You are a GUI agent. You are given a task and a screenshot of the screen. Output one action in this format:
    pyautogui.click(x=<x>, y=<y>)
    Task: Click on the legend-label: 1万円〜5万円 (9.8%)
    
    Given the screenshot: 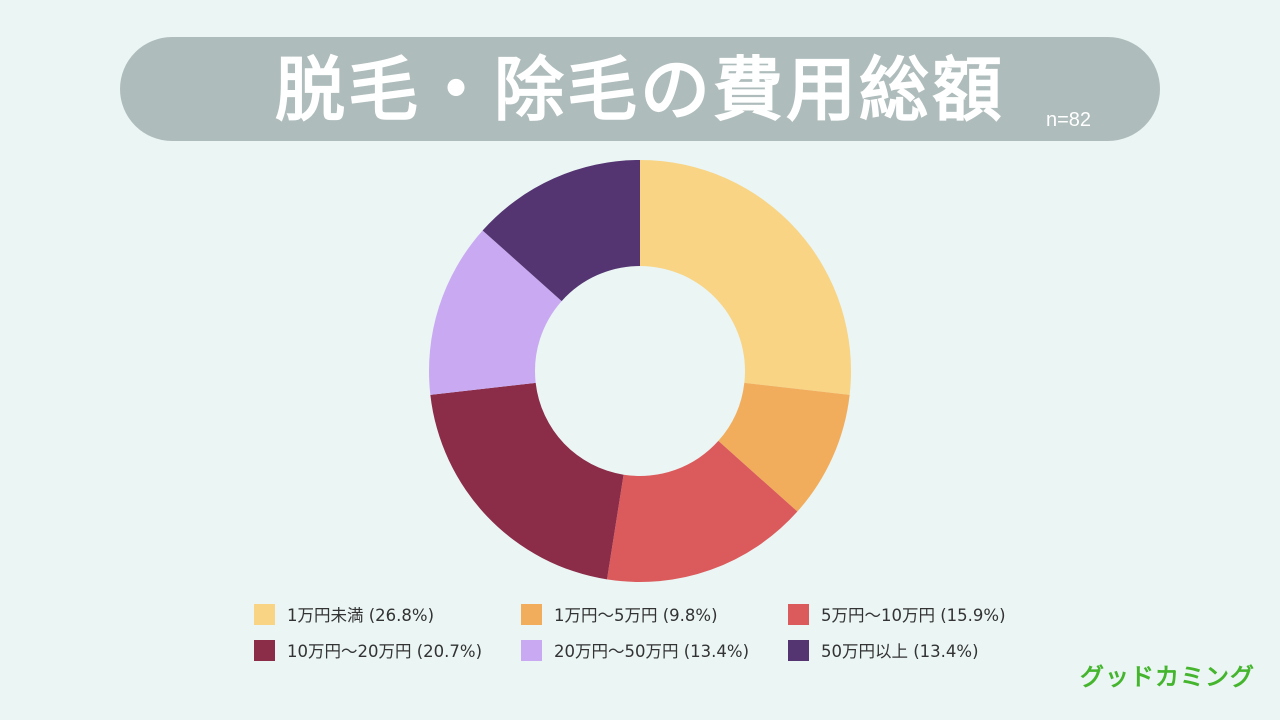 What is the action you would take?
    pyautogui.click(x=636, y=615)
    